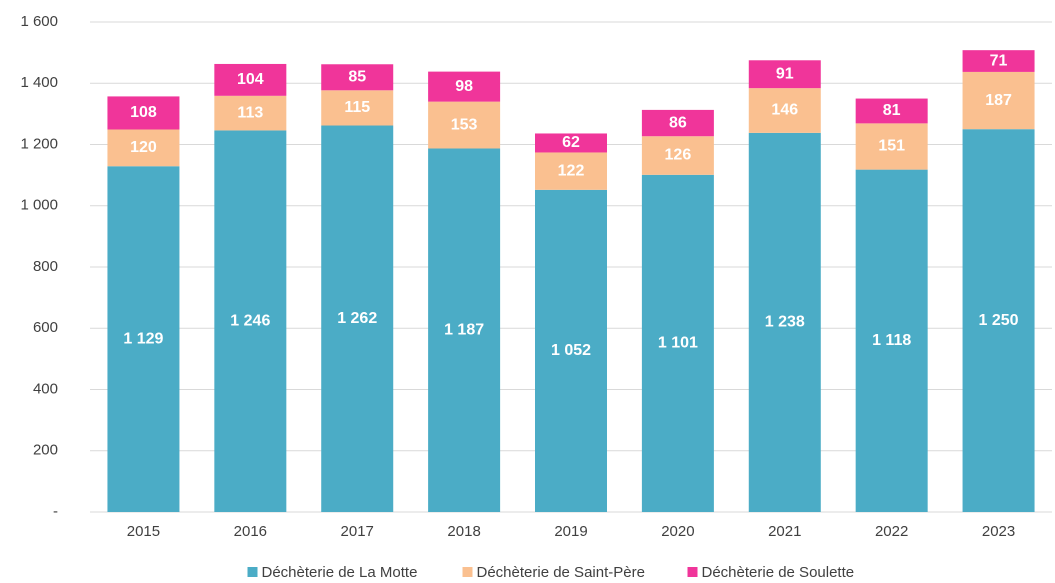 The image size is (1055, 583). What do you see at coordinates (39, 205) in the screenshot?
I see `y-tick-label: 1 000` at bounding box center [39, 205].